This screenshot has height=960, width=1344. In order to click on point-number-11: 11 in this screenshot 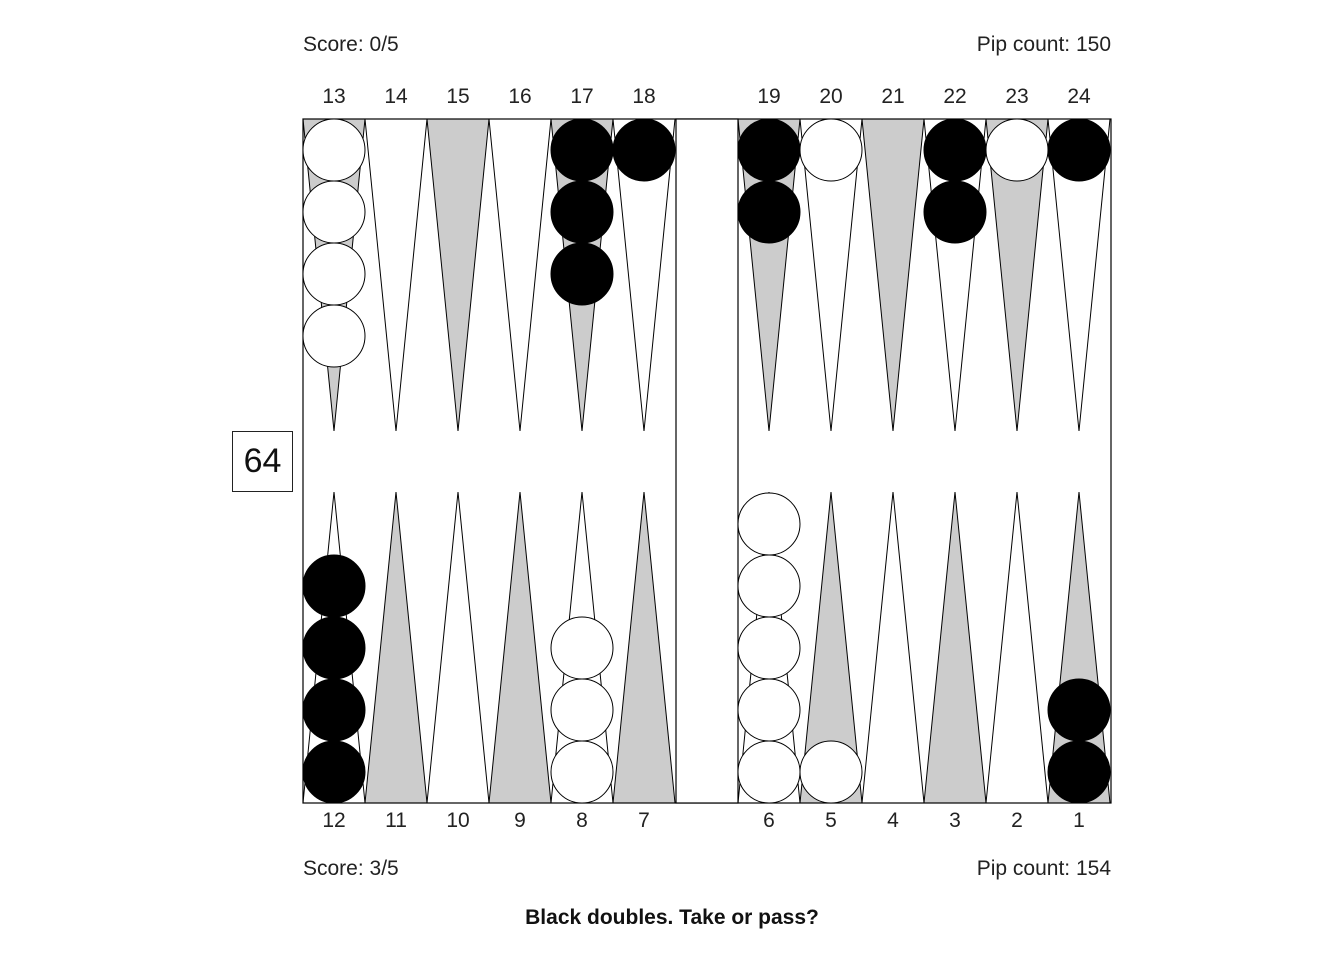, I will do `click(396, 820)`.